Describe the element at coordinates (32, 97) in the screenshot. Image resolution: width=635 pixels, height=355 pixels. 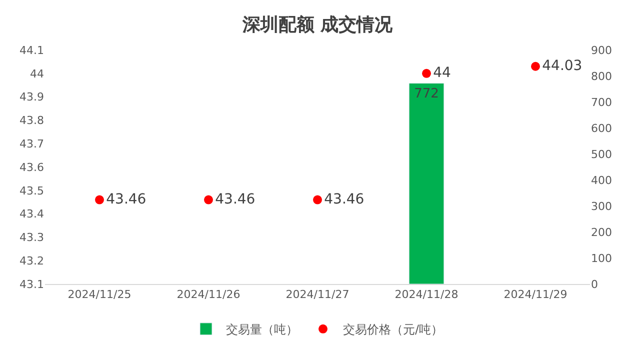
I see `y-tick-label: 43.9` at that location.